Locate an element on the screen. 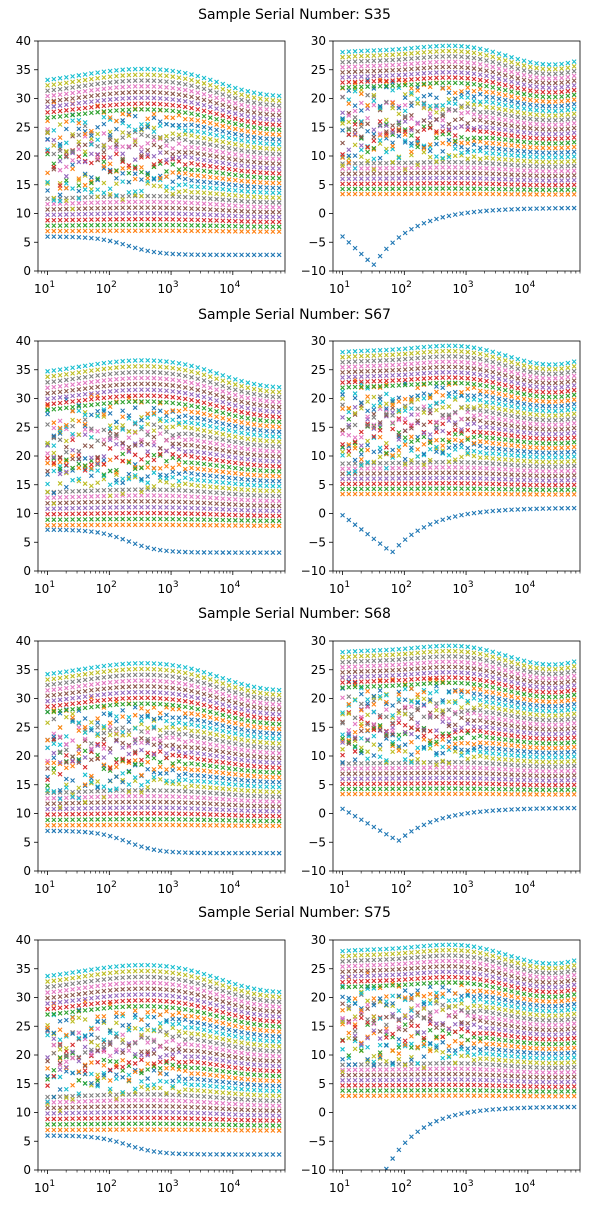 The height and width of the screenshot is (1209, 589). y-tick-label: 25 is located at coordinates (318, 370).